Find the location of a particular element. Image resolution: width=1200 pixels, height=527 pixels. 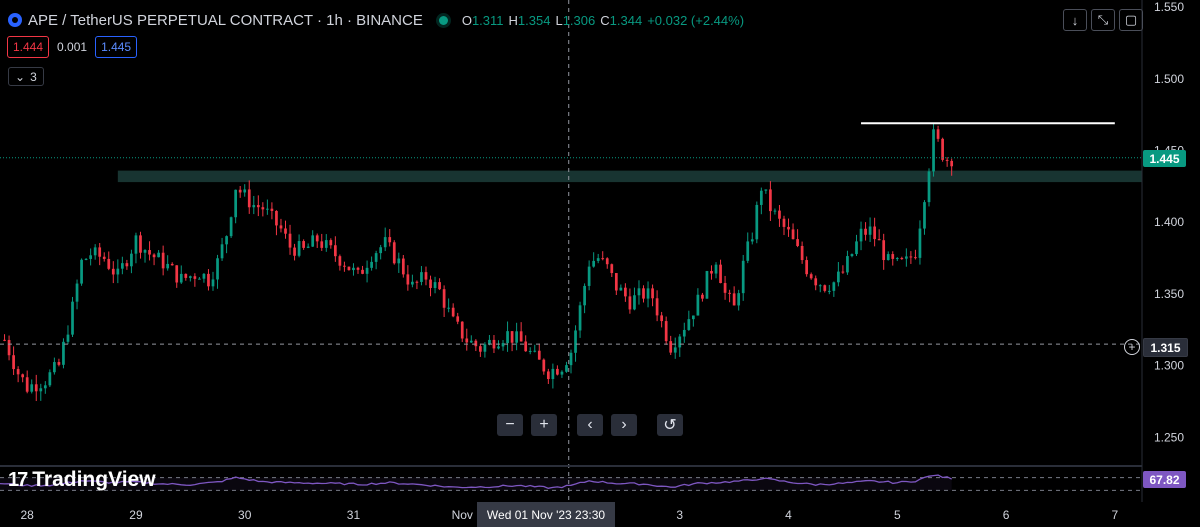

plus-circle-icon: + is located at coordinates (1132, 347).